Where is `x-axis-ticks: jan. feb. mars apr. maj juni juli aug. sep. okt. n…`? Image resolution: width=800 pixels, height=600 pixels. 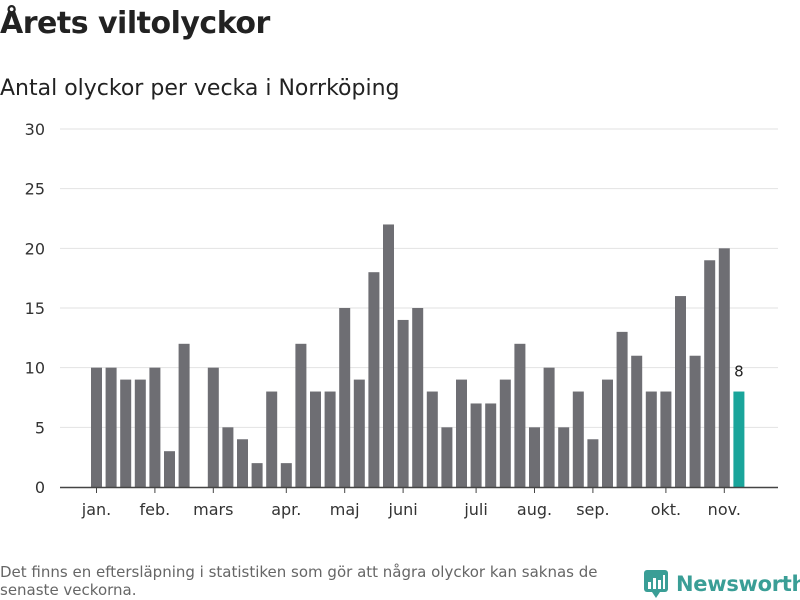
x-axis-ticks: jan. feb. mars apr. maj juni juli aug. sep. okt. n… is located at coordinates (411, 503).